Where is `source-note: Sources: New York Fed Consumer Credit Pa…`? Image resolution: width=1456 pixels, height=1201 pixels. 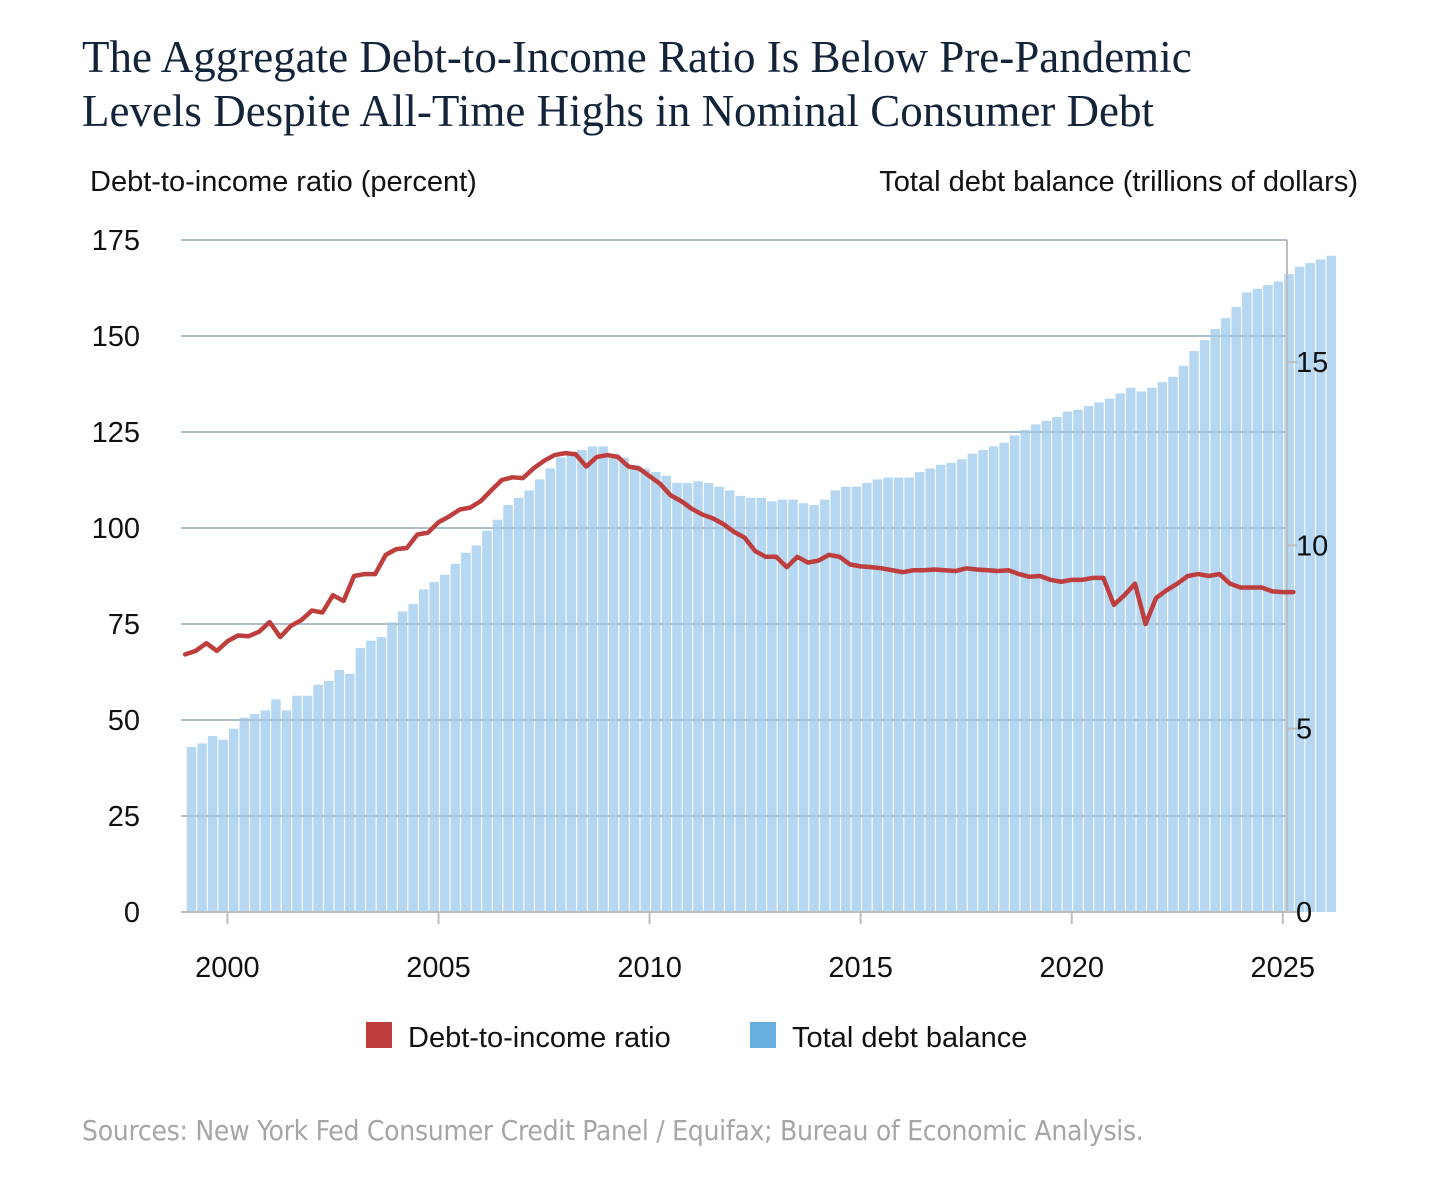
source-note: Sources: New York Fed Consumer Credit Pa… is located at coordinates (613, 1130).